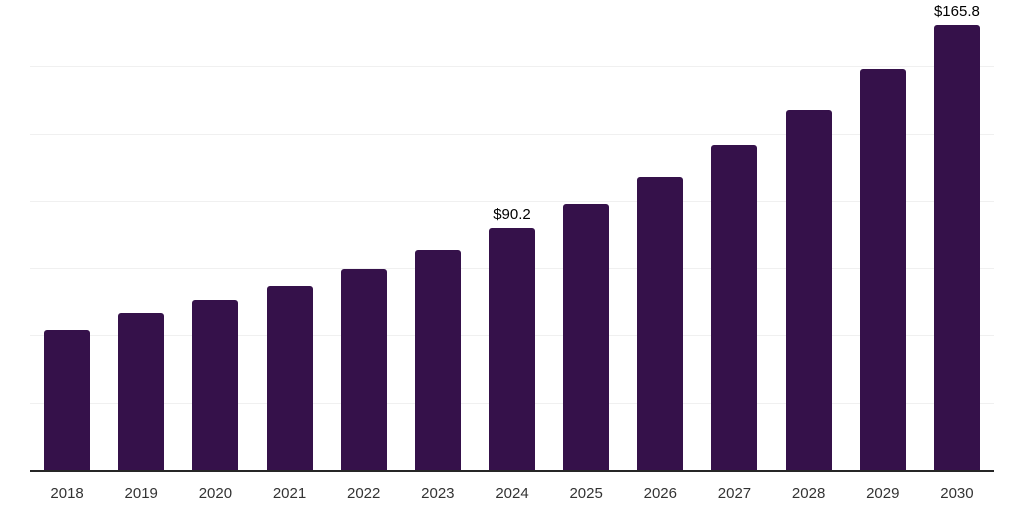 The image size is (1024, 512). What do you see at coordinates (512, 215) in the screenshot?
I see `bar-value-label: $90.2` at bounding box center [512, 215].